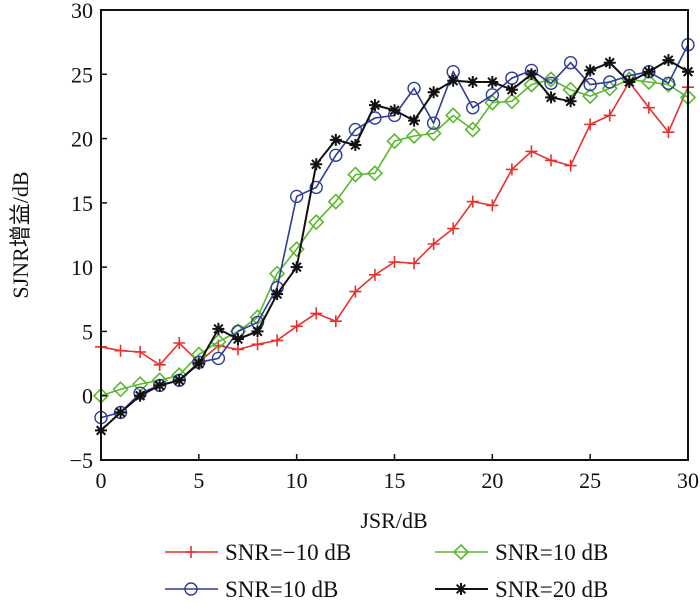  What do you see at coordinates (82, 267) in the screenshot?
I see `y-tick-label: 10` at bounding box center [82, 267].